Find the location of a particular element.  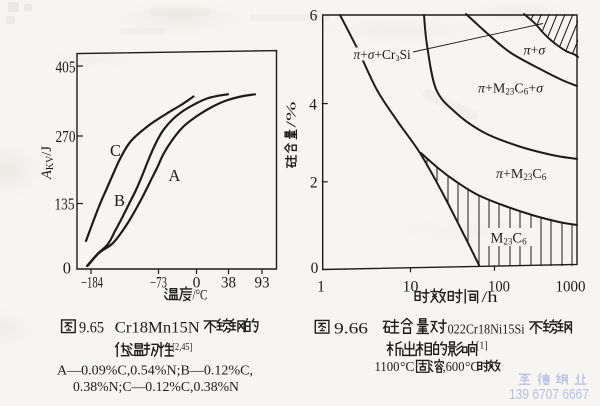

svg-text: 38 is located at coordinates (228, 283).